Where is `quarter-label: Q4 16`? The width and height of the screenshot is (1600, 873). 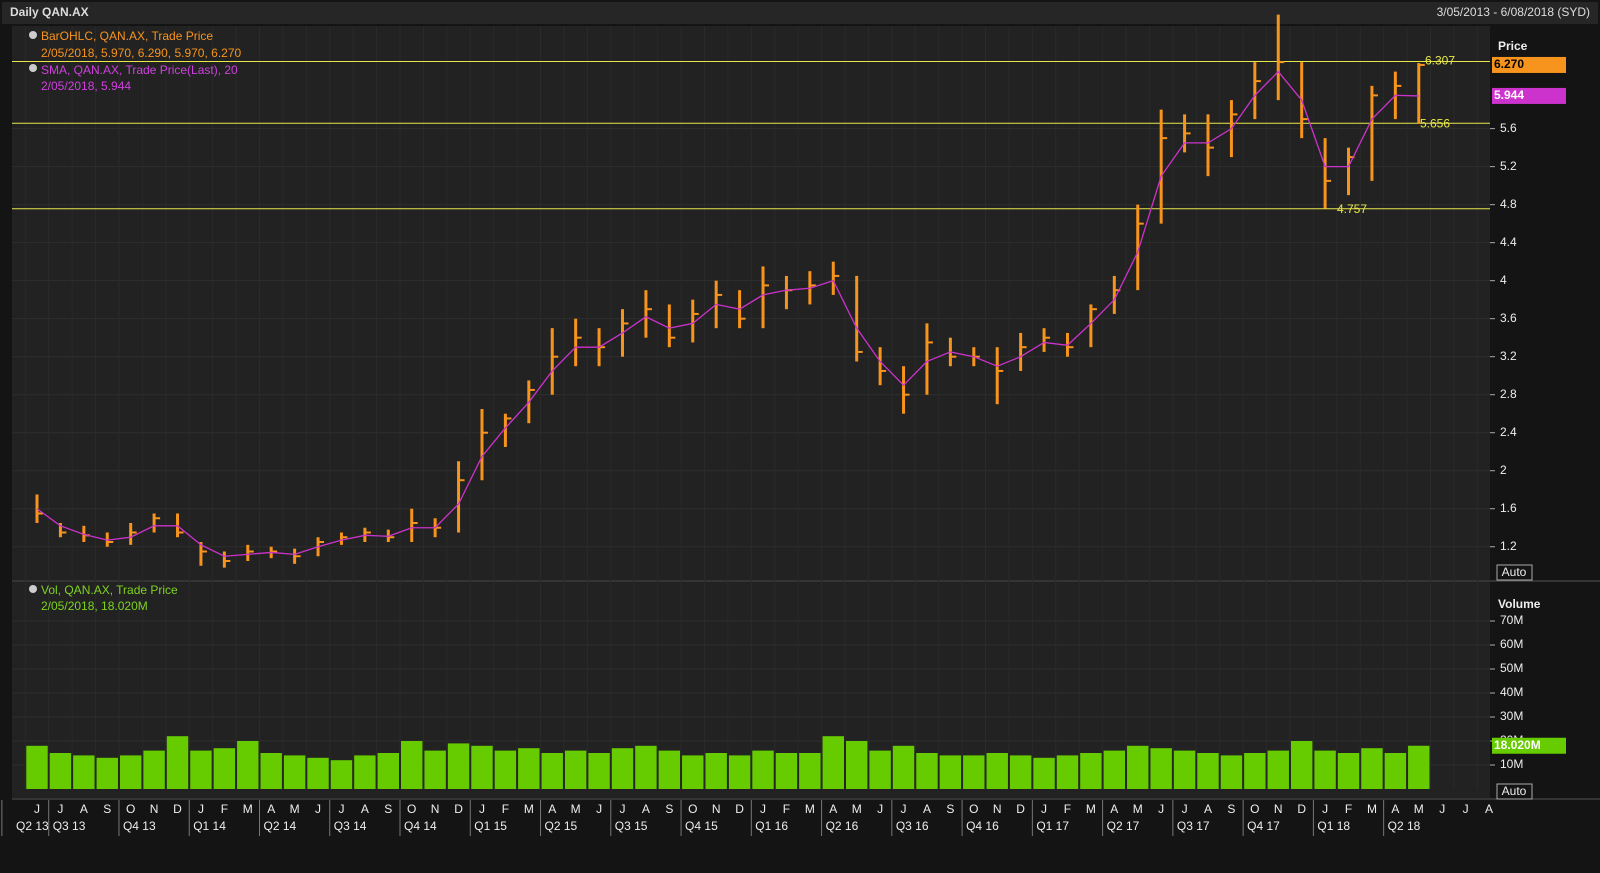 quarter-label: Q4 16 is located at coordinates (982, 826).